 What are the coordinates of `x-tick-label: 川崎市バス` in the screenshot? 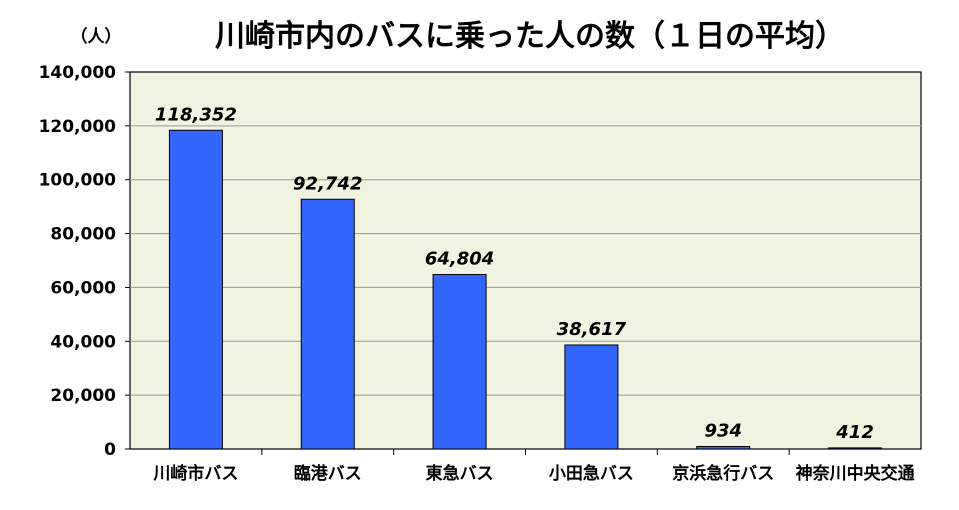 It's located at (195, 473).